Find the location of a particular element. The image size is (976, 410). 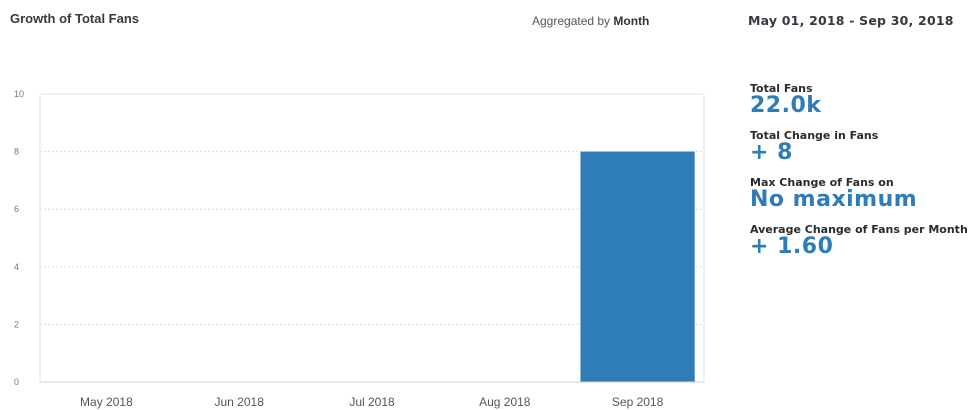

aggregation-prefix: Aggregated by is located at coordinates (571, 21).